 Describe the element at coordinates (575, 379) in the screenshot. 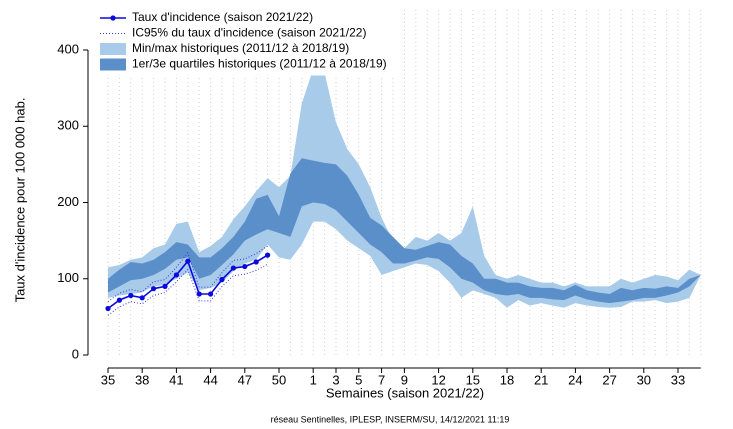

I see `x-tick-label: 24` at that location.